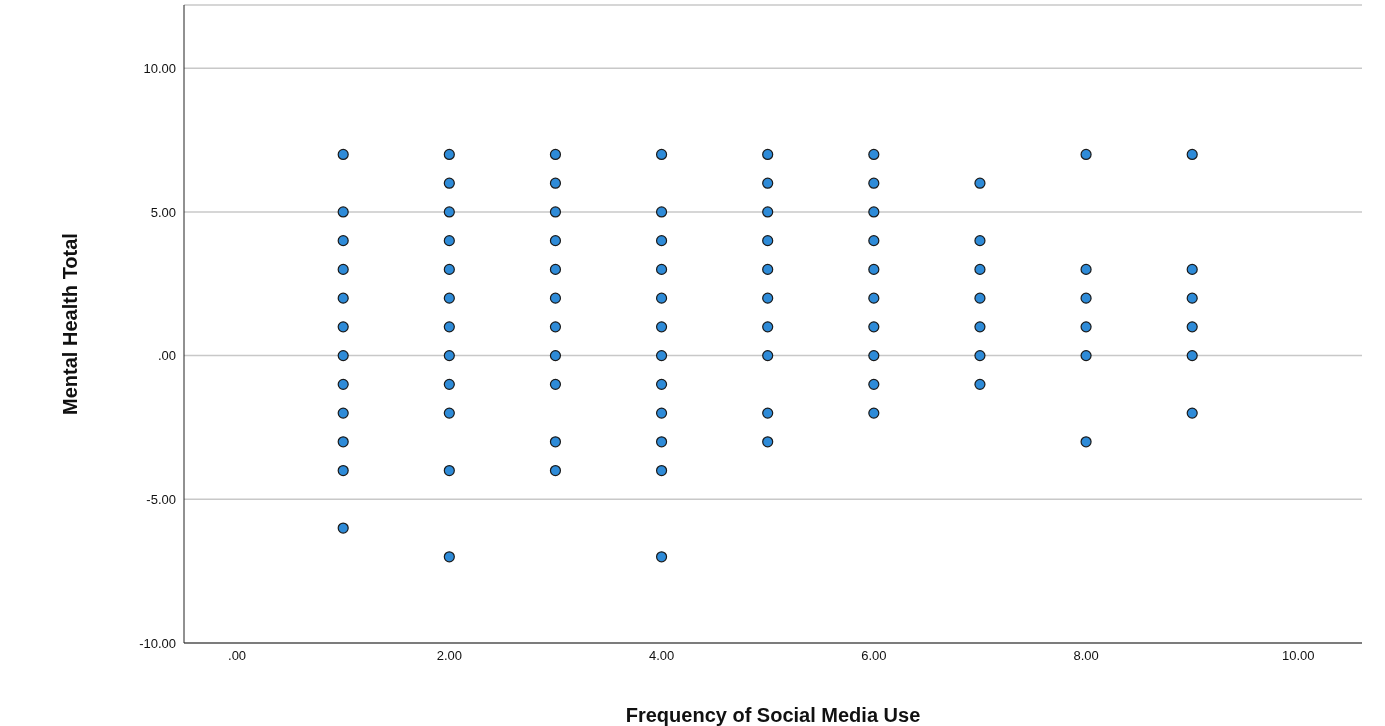 This screenshot has height=726, width=1385. I want to click on x-tick-label: 2.00, so click(449, 656).